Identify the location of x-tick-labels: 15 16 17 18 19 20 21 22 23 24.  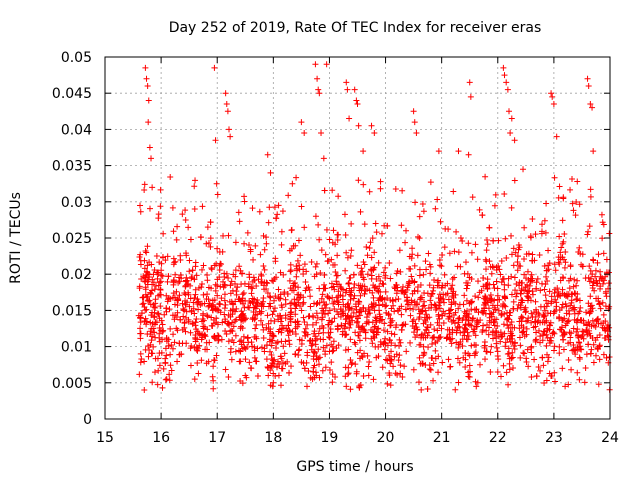
(357, 438).